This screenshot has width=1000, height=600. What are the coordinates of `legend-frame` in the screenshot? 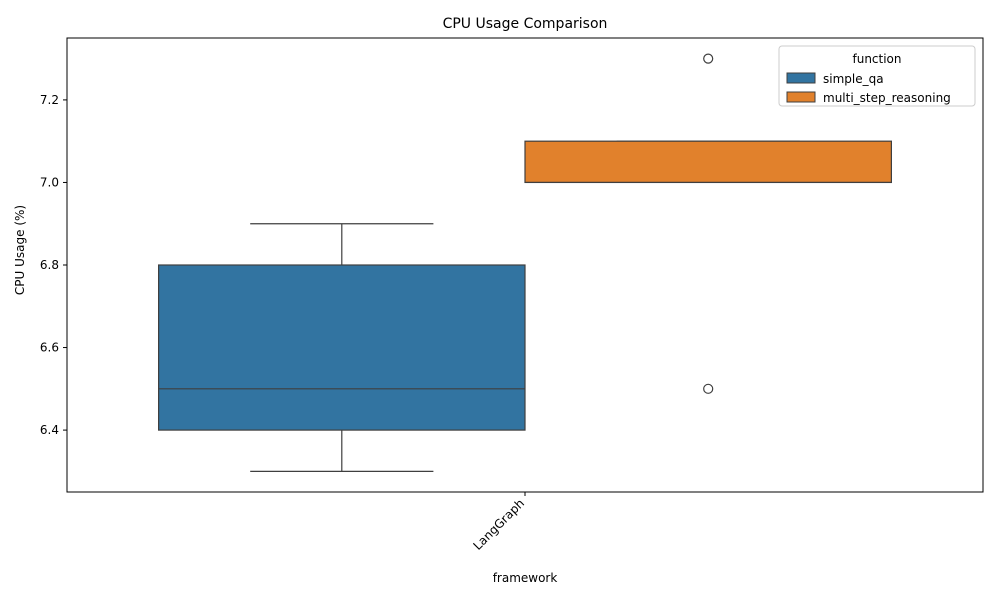 It's located at (877, 76).